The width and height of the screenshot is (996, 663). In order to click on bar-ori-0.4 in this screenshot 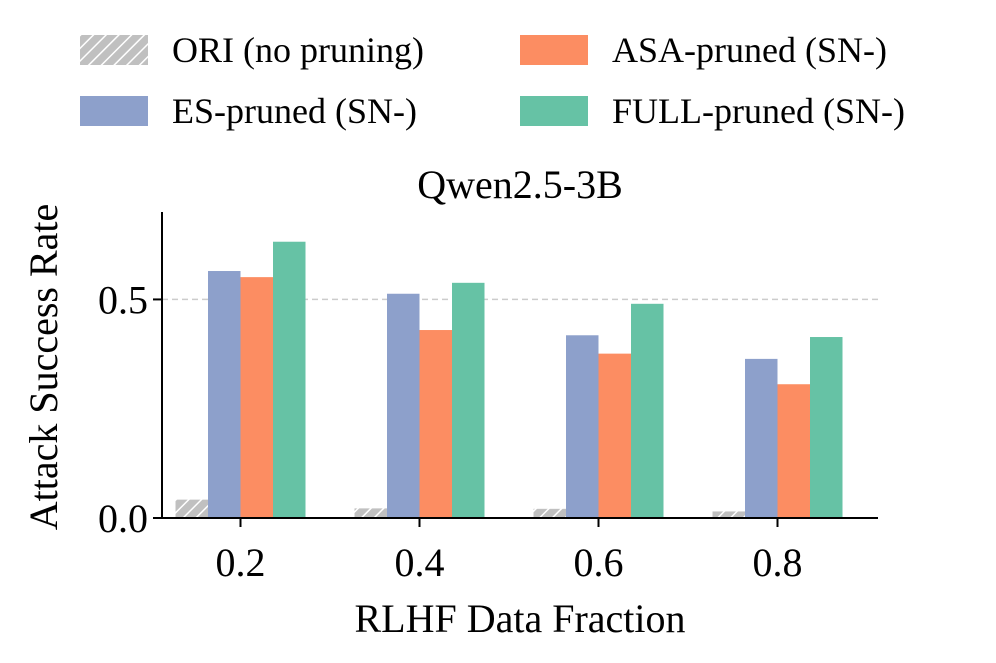, I will do `click(370, 513)`.